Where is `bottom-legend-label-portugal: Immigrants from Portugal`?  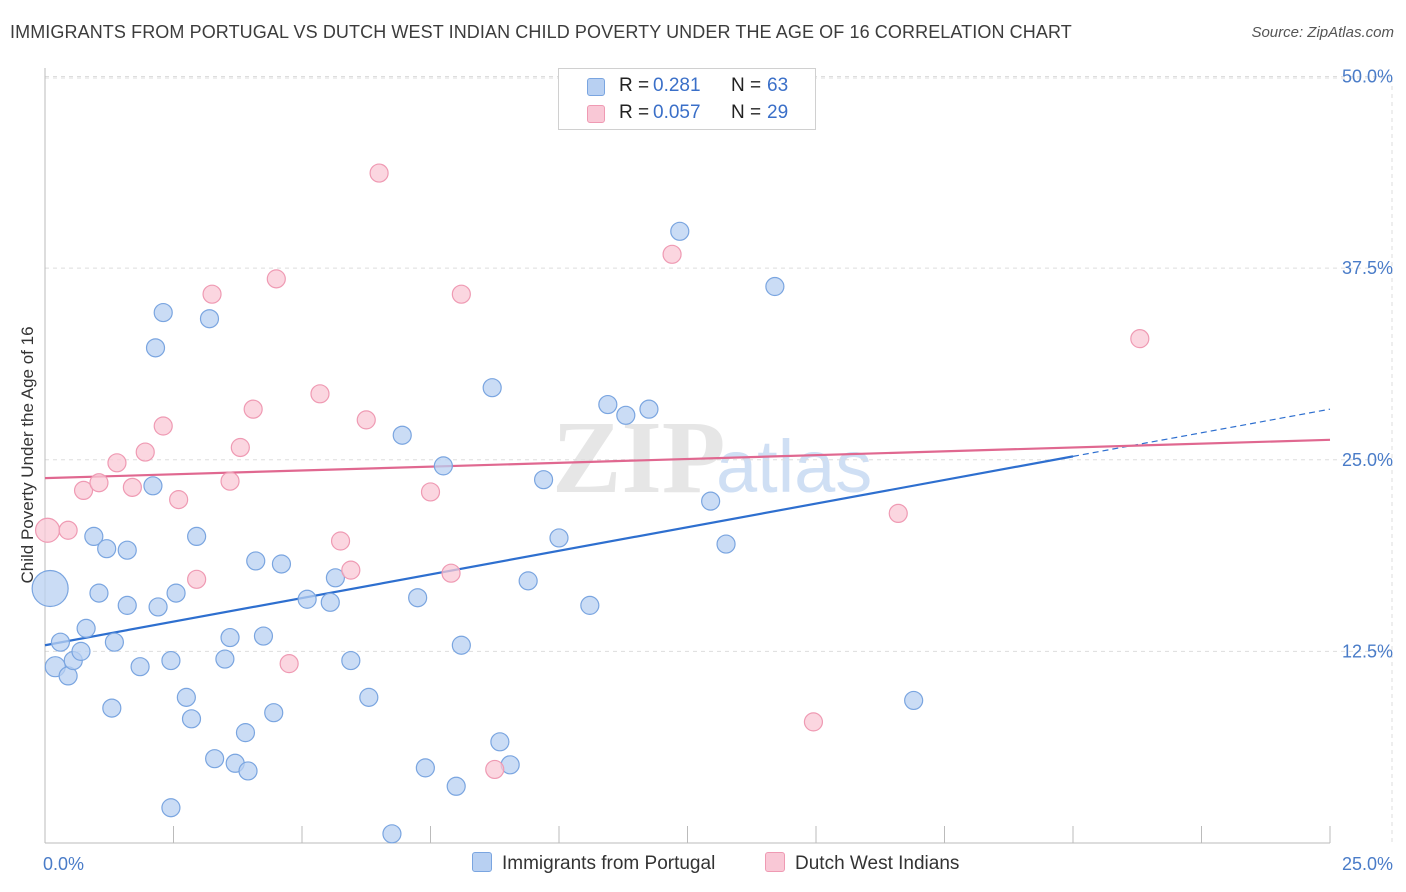
bottom-legend-label-portugal: Immigrants from Portugal is located at coordinates (609, 863).